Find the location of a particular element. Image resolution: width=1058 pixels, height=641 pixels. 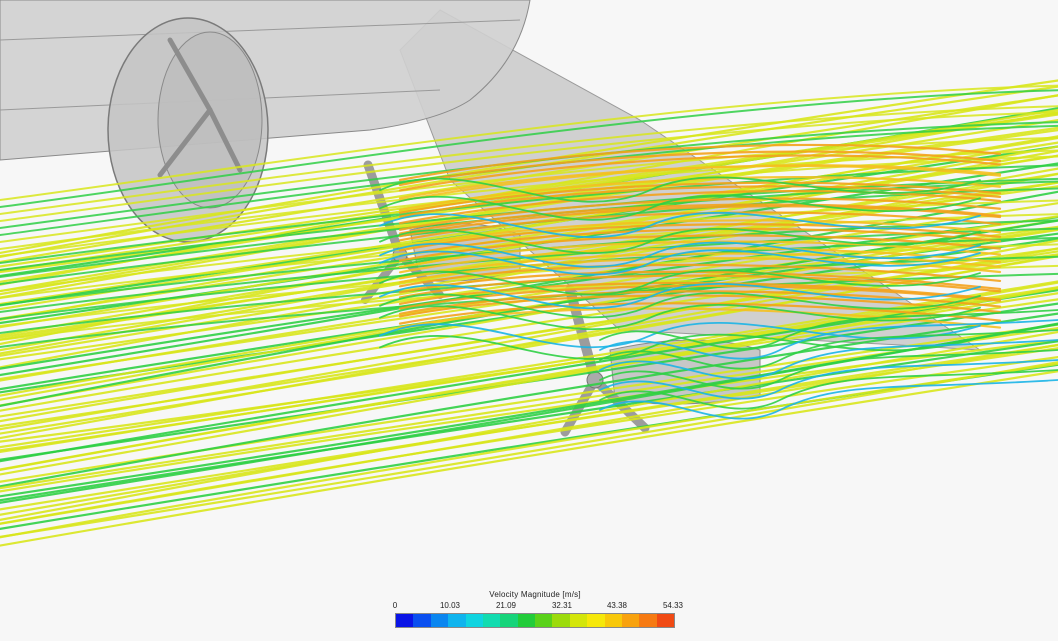

legend-title: Velocity Magnitude [m/s] is located at coordinates (535, 594).